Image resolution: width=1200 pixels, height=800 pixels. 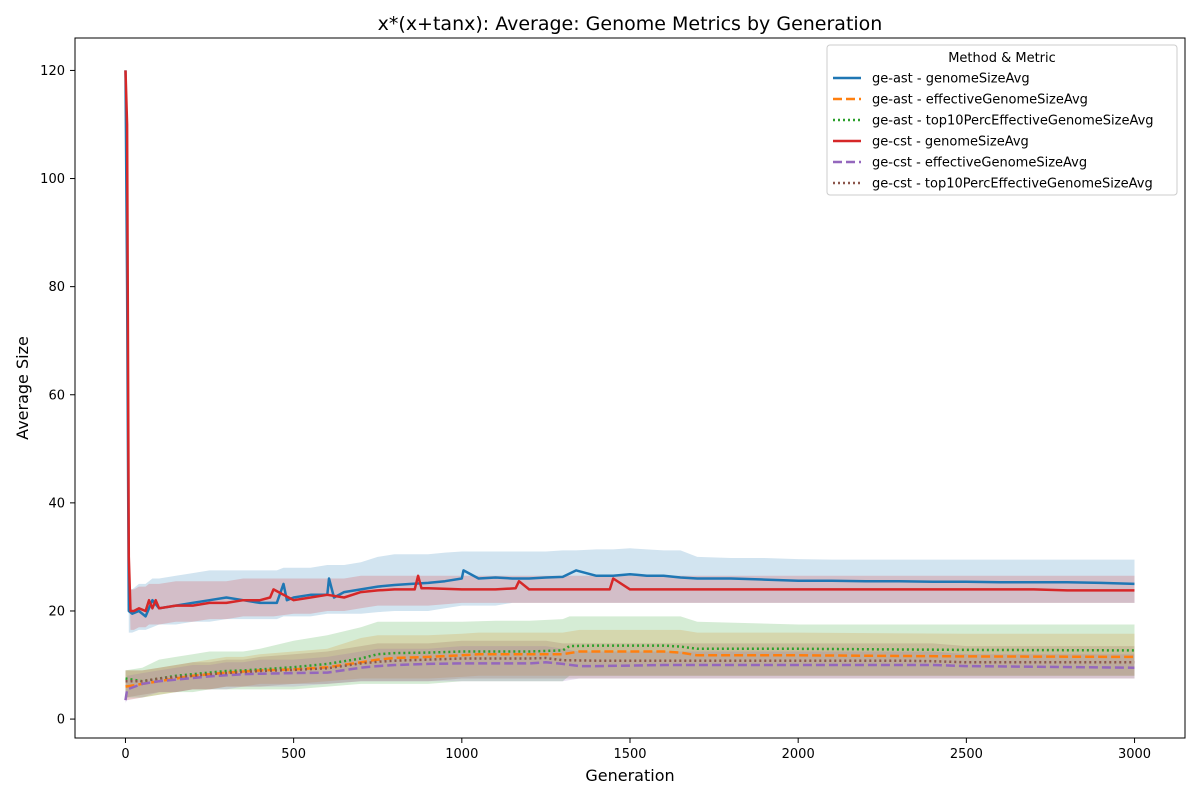 I want to click on legend-box, so click(x=1002, y=120).